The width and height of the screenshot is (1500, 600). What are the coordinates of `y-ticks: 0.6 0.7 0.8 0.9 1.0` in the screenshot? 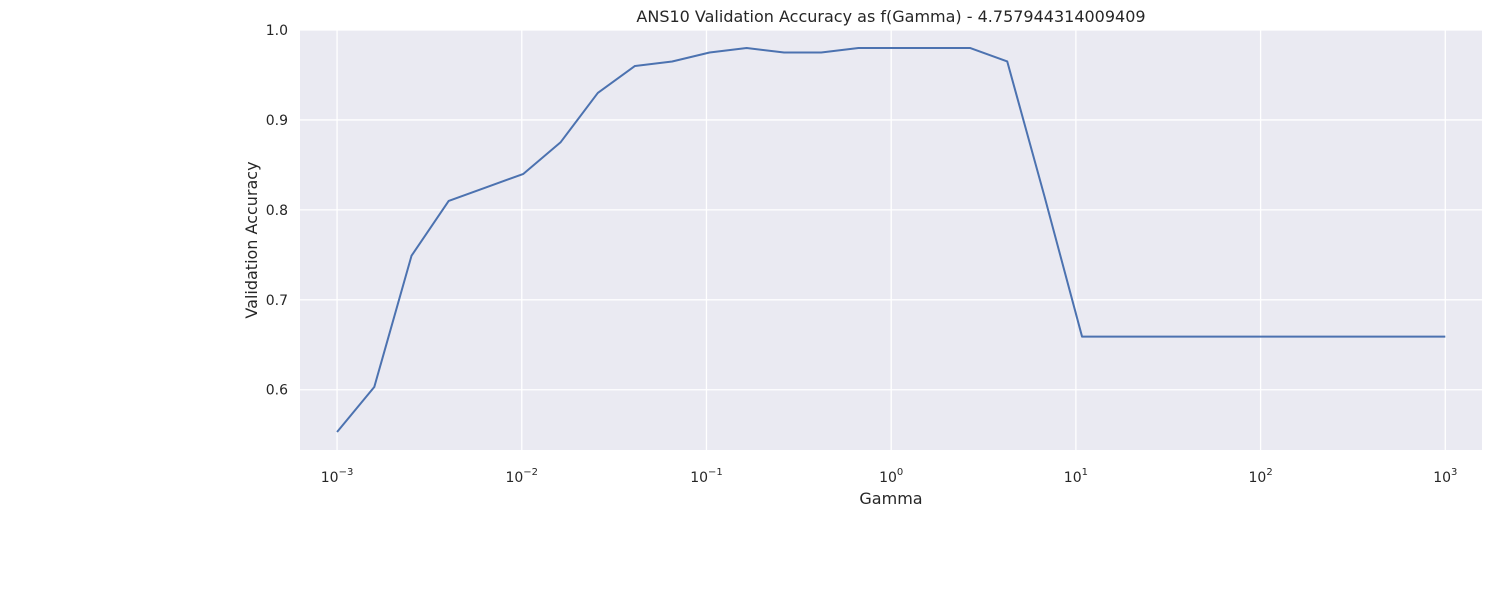 It's located at (277, 211).